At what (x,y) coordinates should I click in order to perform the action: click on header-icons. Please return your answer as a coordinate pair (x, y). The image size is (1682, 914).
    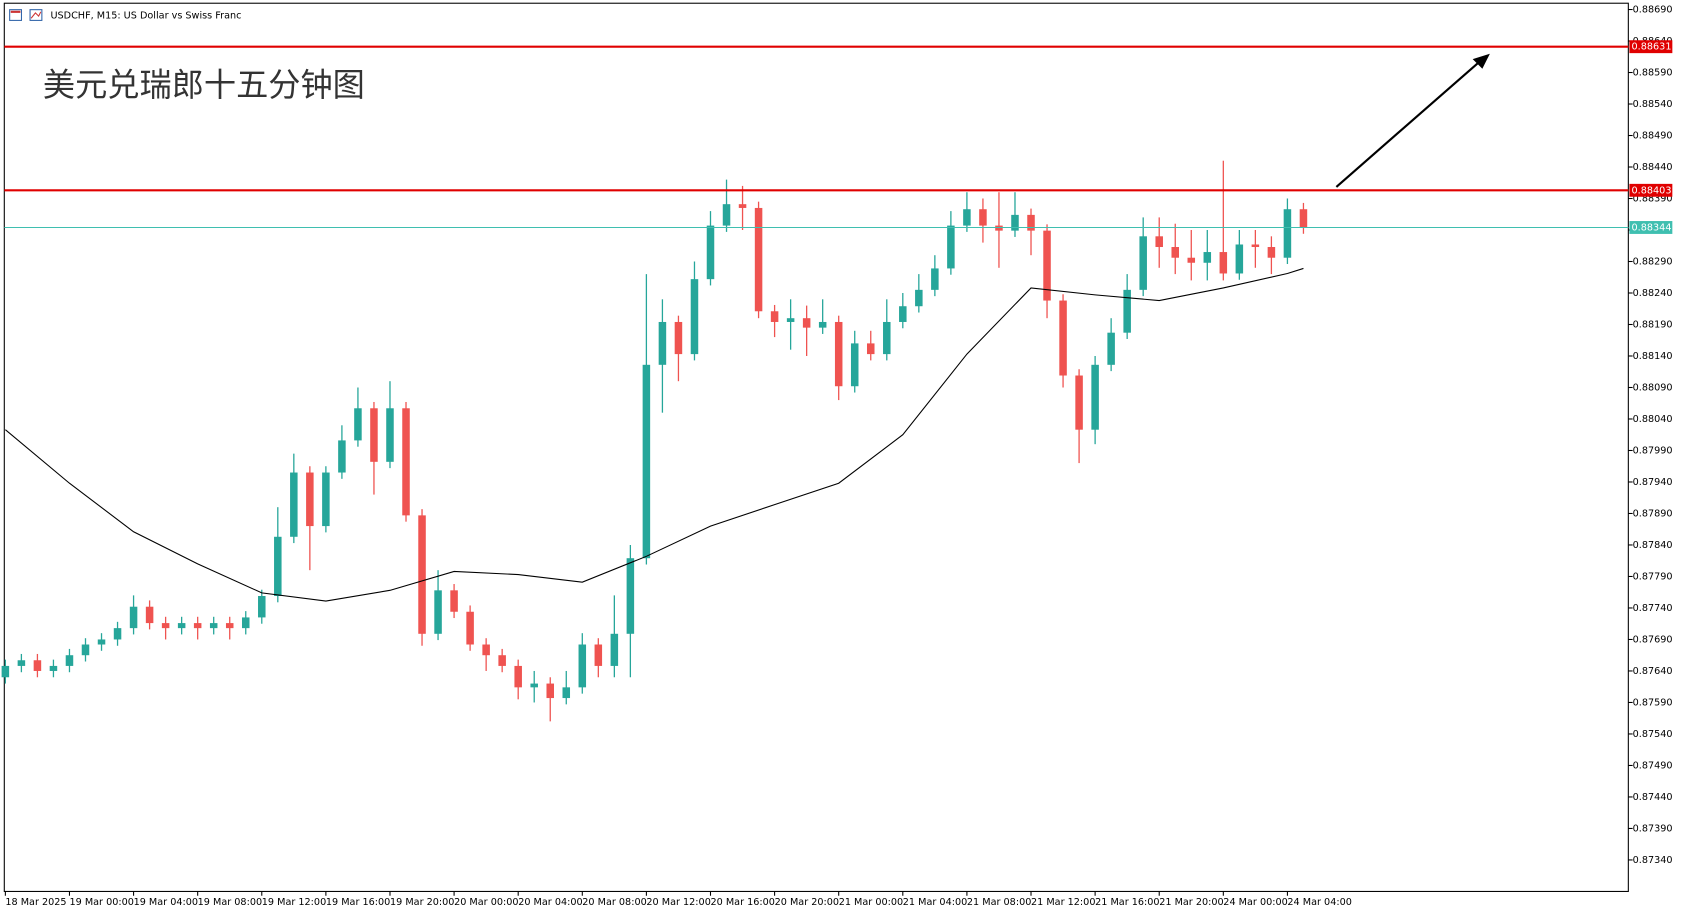
    Looking at the image, I should click on (26, 15).